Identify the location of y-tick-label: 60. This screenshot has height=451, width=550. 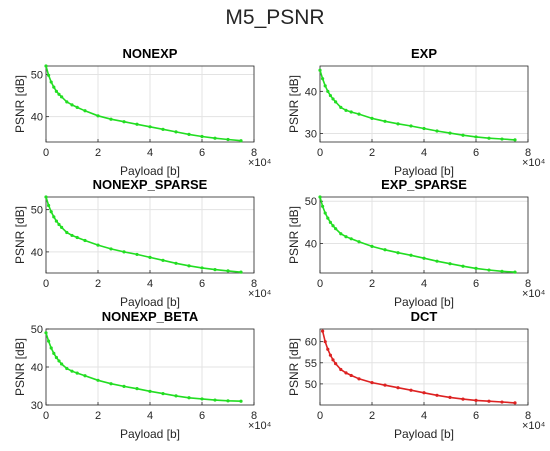
(311, 343).